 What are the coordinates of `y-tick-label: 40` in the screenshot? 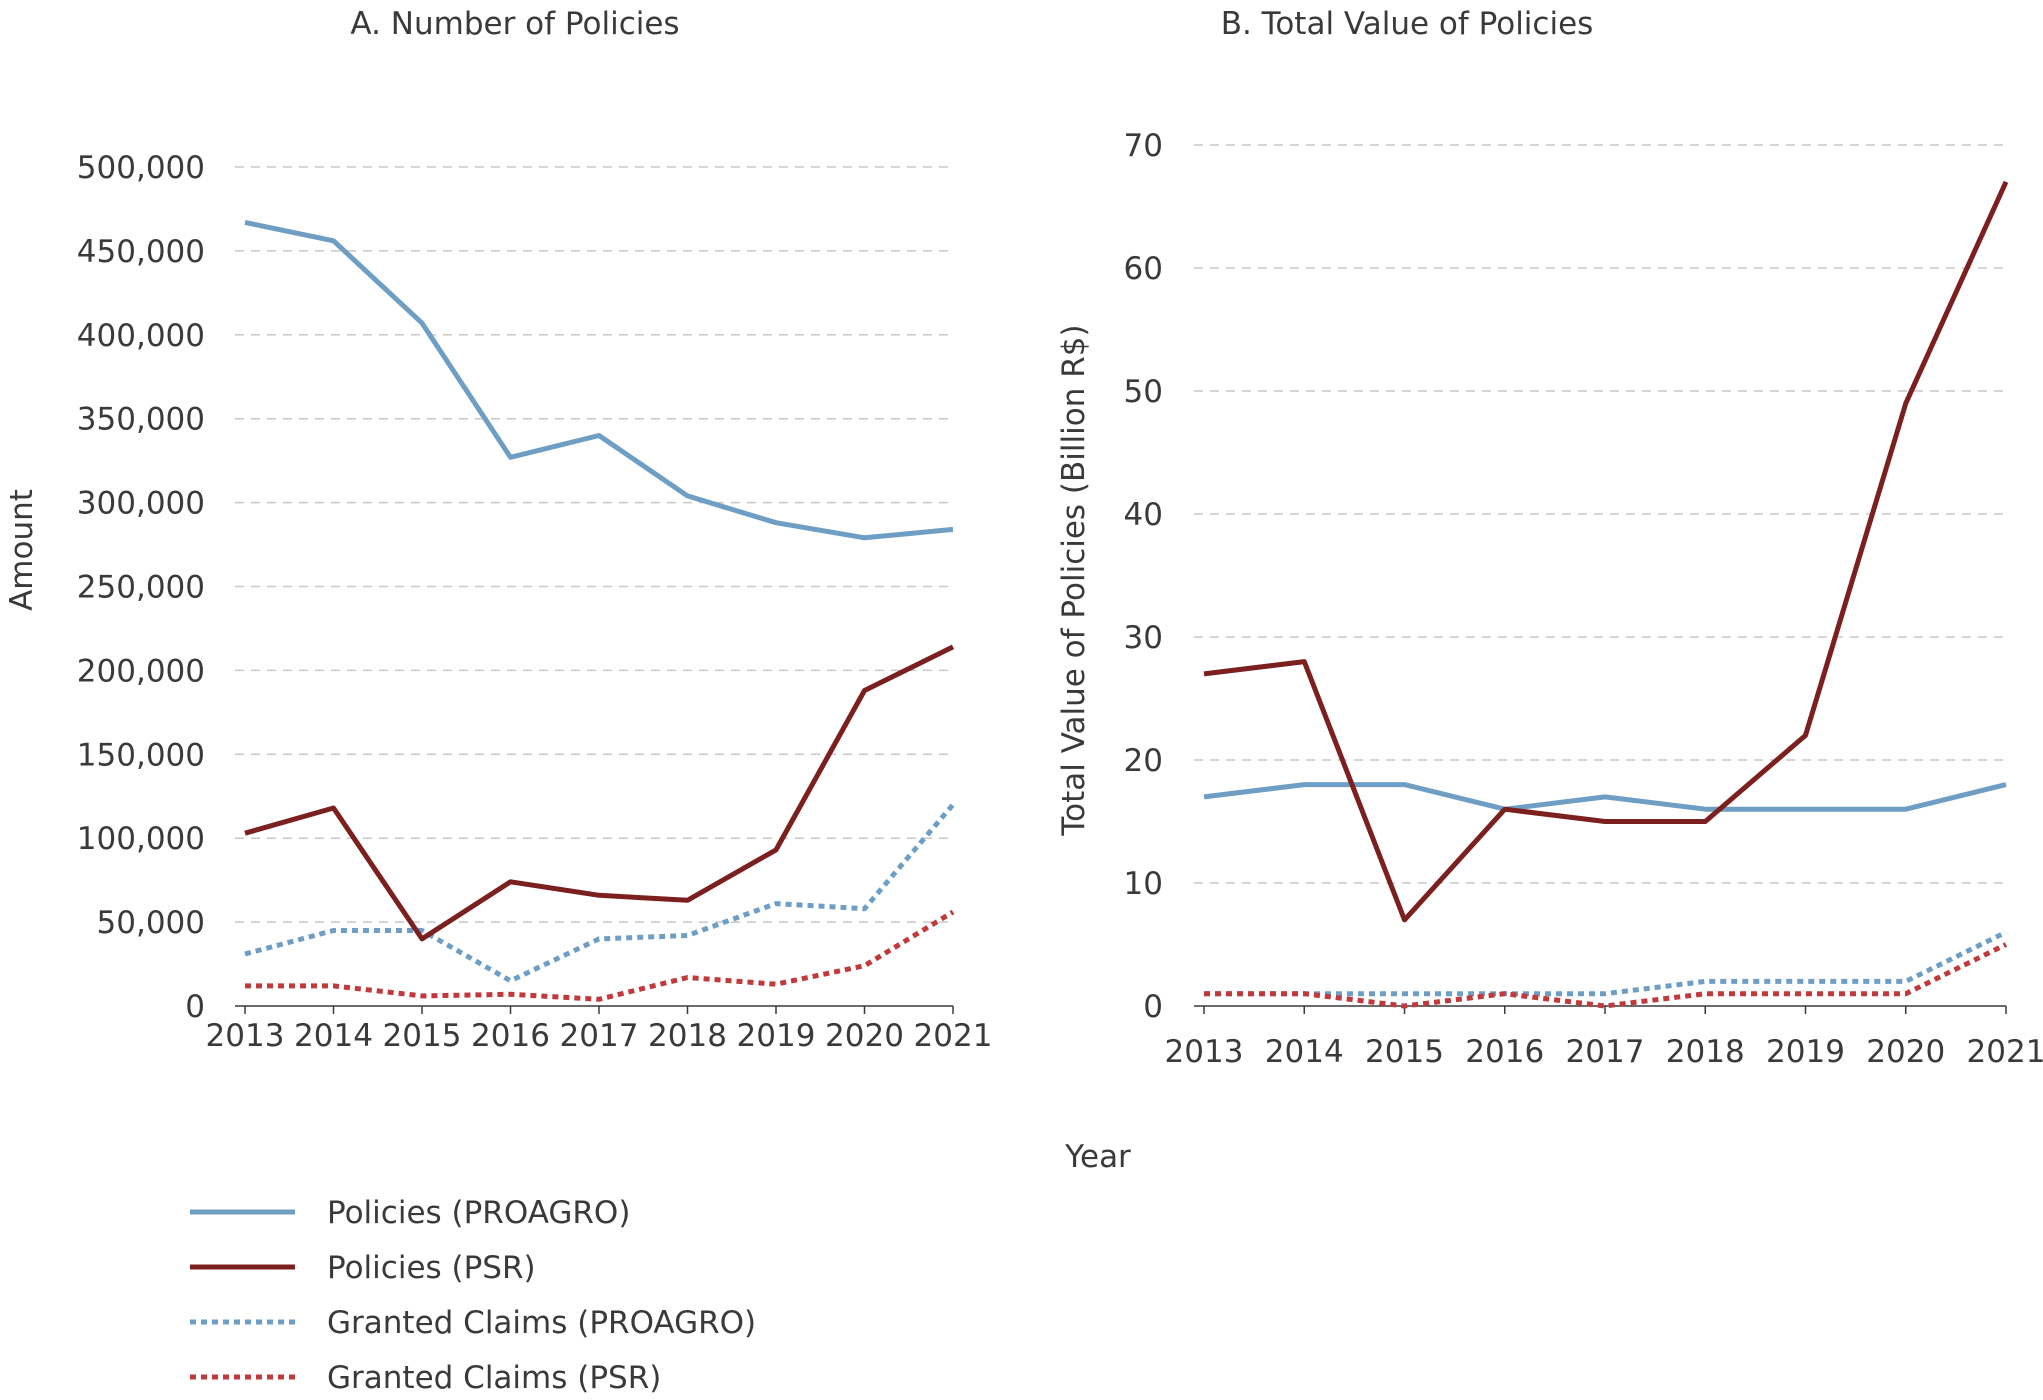 It's located at (1143, 515).